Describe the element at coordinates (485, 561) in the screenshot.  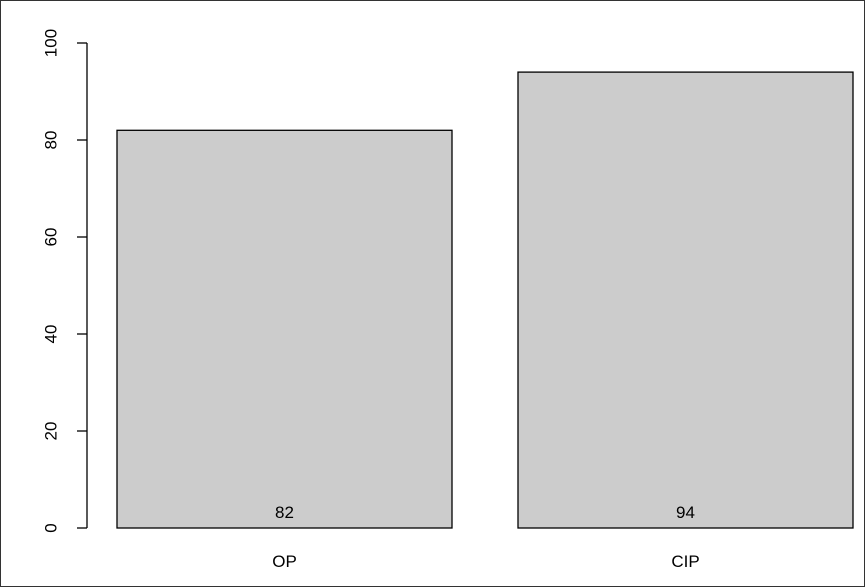
I see `category-labels: OP CIP` at that location.